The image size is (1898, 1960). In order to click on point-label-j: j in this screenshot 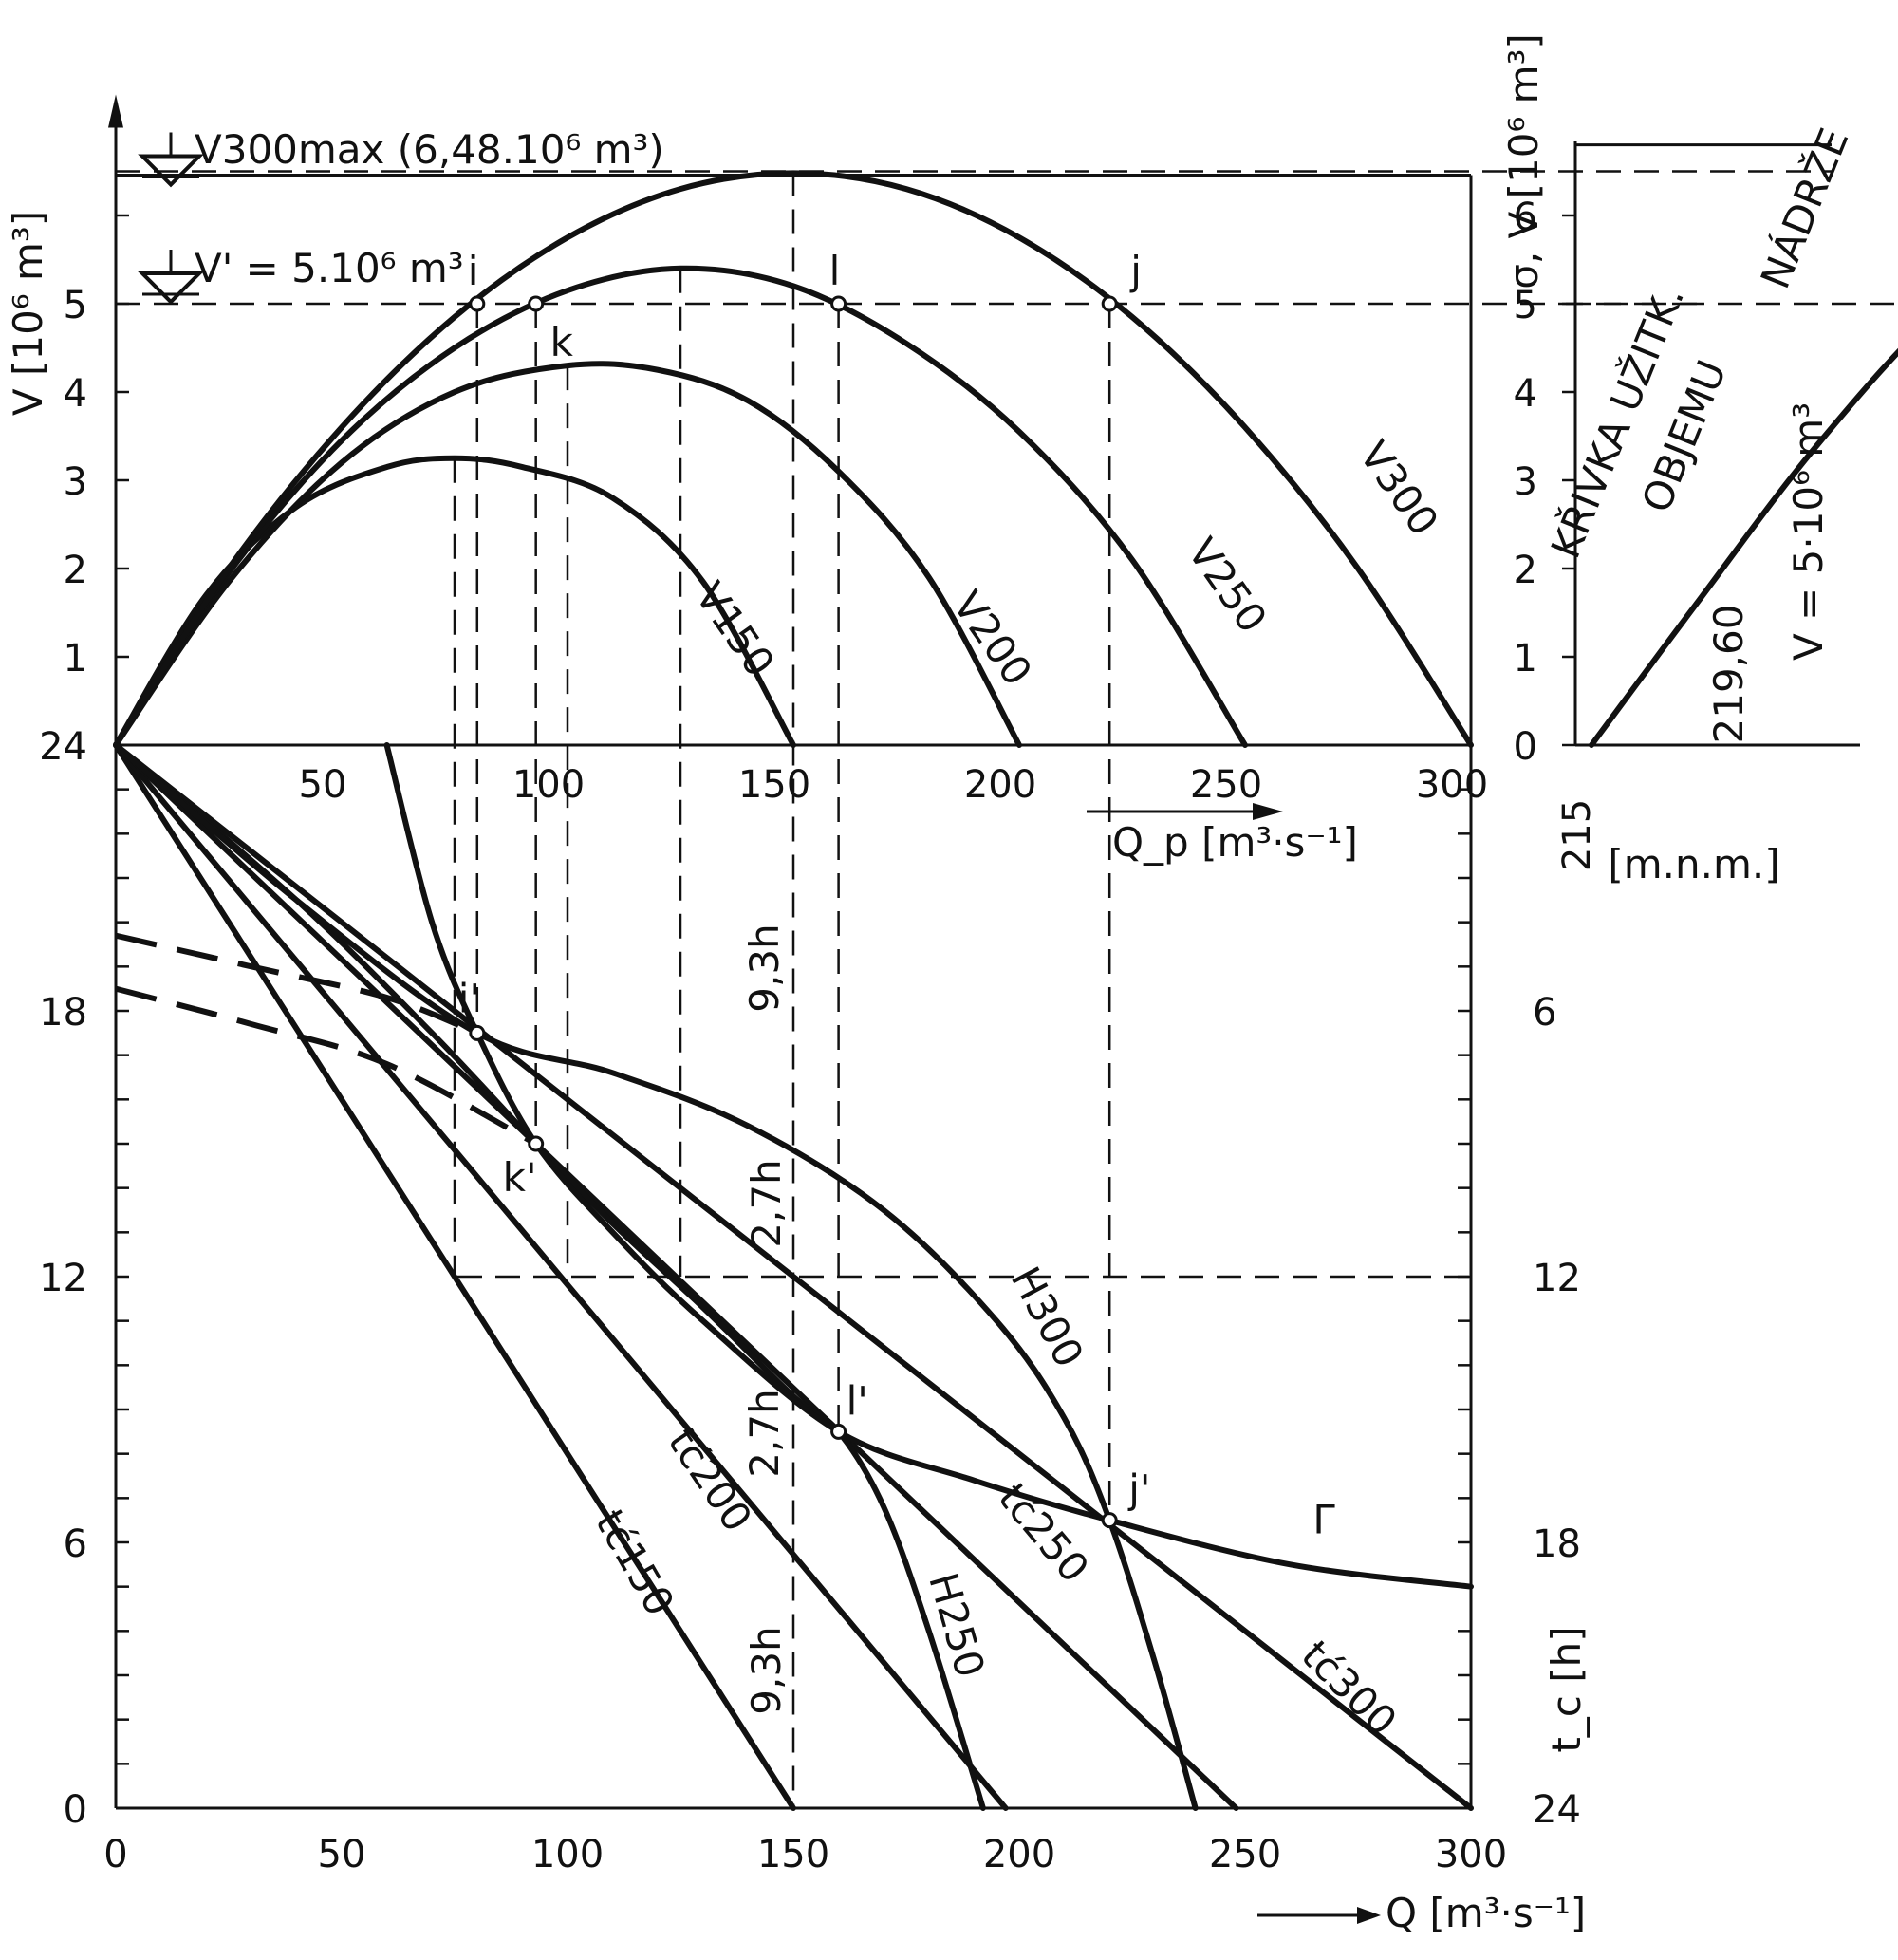, I will do `click(1135, 271)`.